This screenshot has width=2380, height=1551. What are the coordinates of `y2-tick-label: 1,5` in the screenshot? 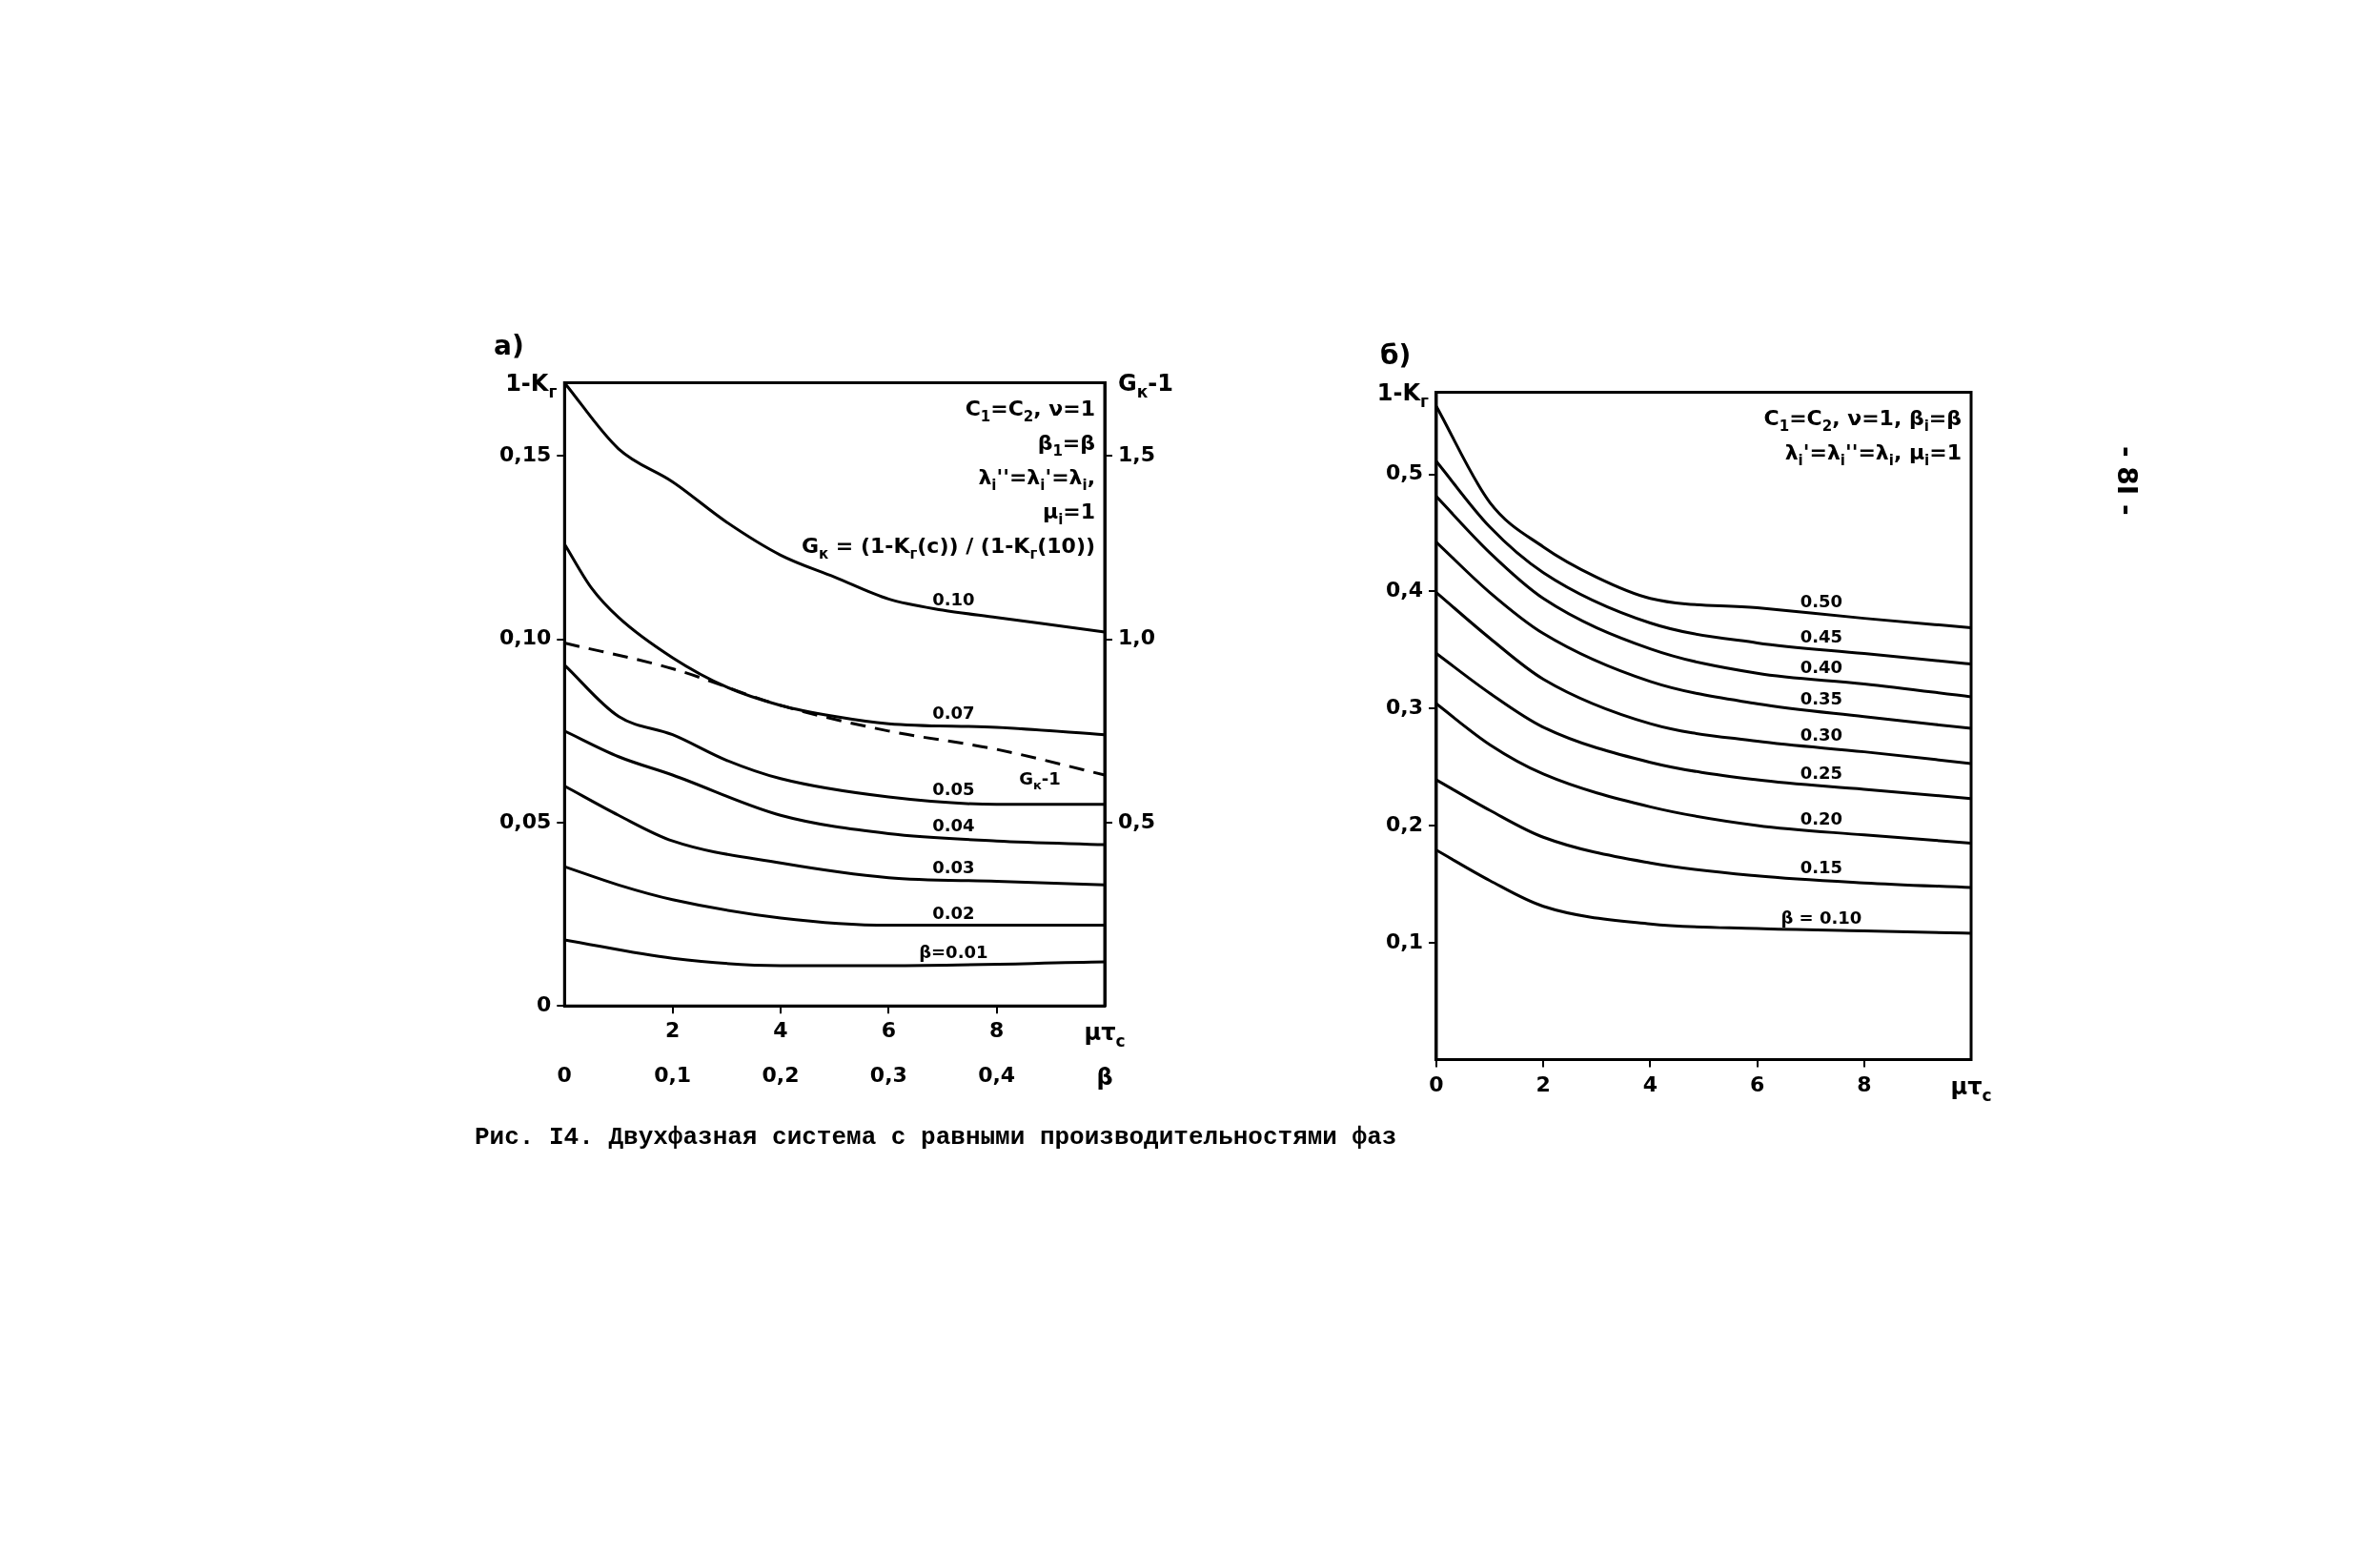 It's located at (1137, 454).